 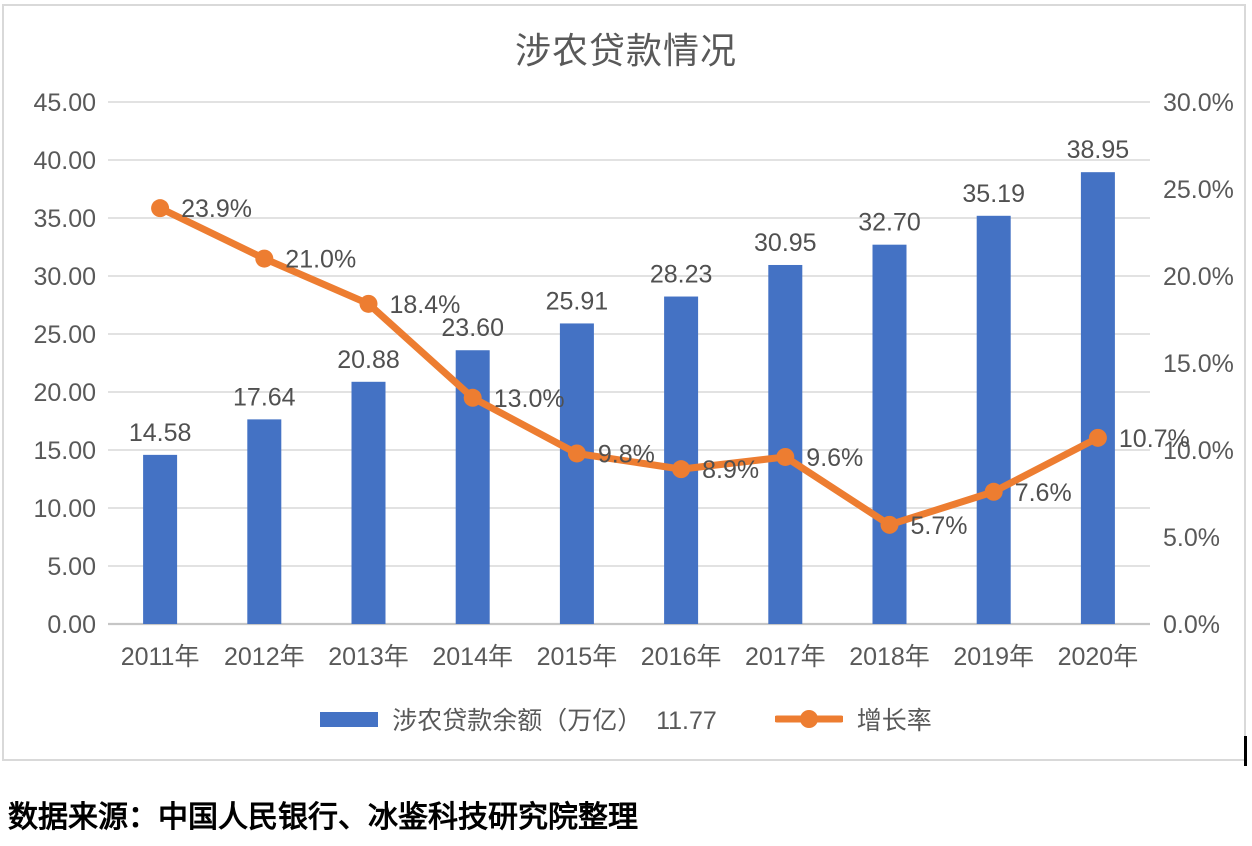 What do you see at coordinates (368, 360) in the screenshot?
I see `bar-data-label: 20.88` at bounding box center [368, 360].